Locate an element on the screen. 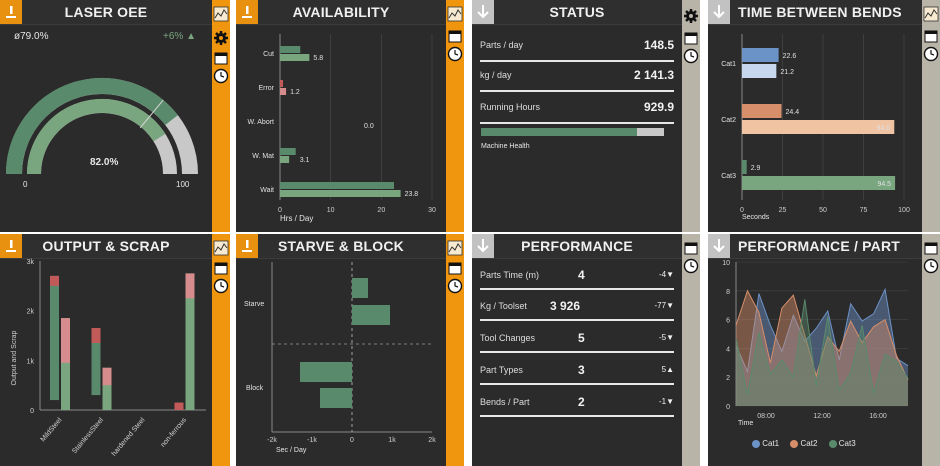 This screenshot has width=940, height=466. tick-label: 2 is located at coordinates (728, 378).